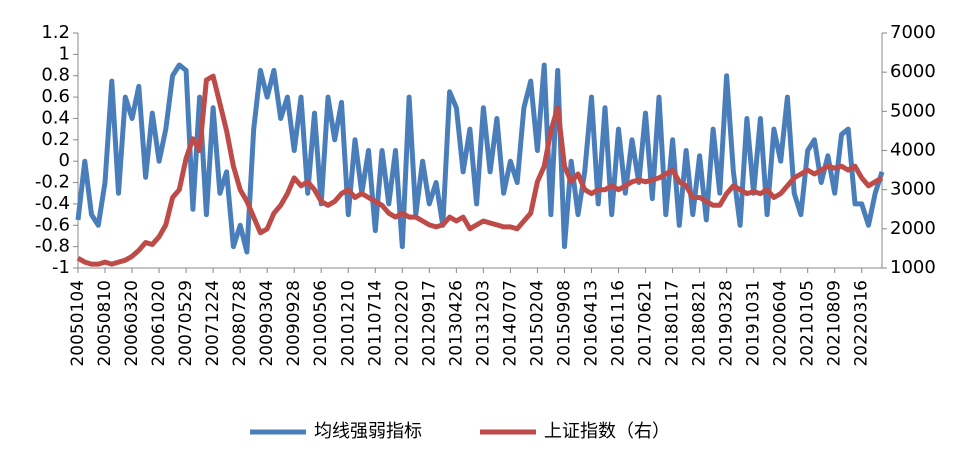  I want to click on x-tick-label: 20090304, so click(267, 323).